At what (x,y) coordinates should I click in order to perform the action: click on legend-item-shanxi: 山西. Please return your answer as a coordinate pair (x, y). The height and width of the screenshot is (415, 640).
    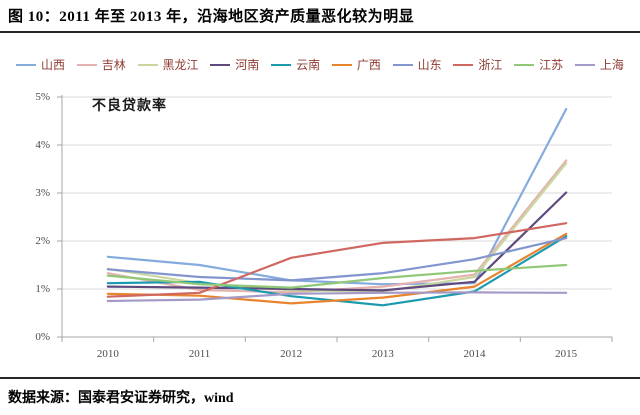
    Looking at the image, I should click on (40, 65).